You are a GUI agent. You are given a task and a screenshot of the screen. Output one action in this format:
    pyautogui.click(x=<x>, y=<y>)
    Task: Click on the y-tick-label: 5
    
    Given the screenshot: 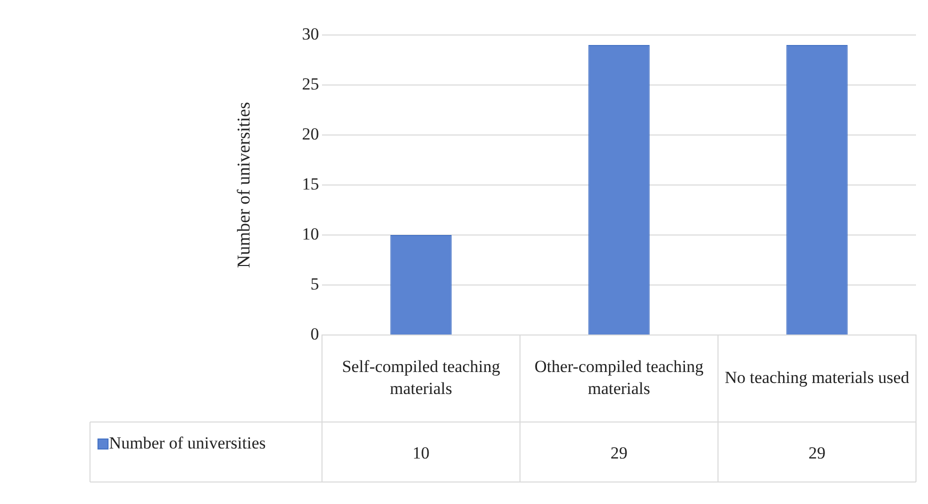 What is the action you would take?
    pyautogui.click(x=314, y=284)
    